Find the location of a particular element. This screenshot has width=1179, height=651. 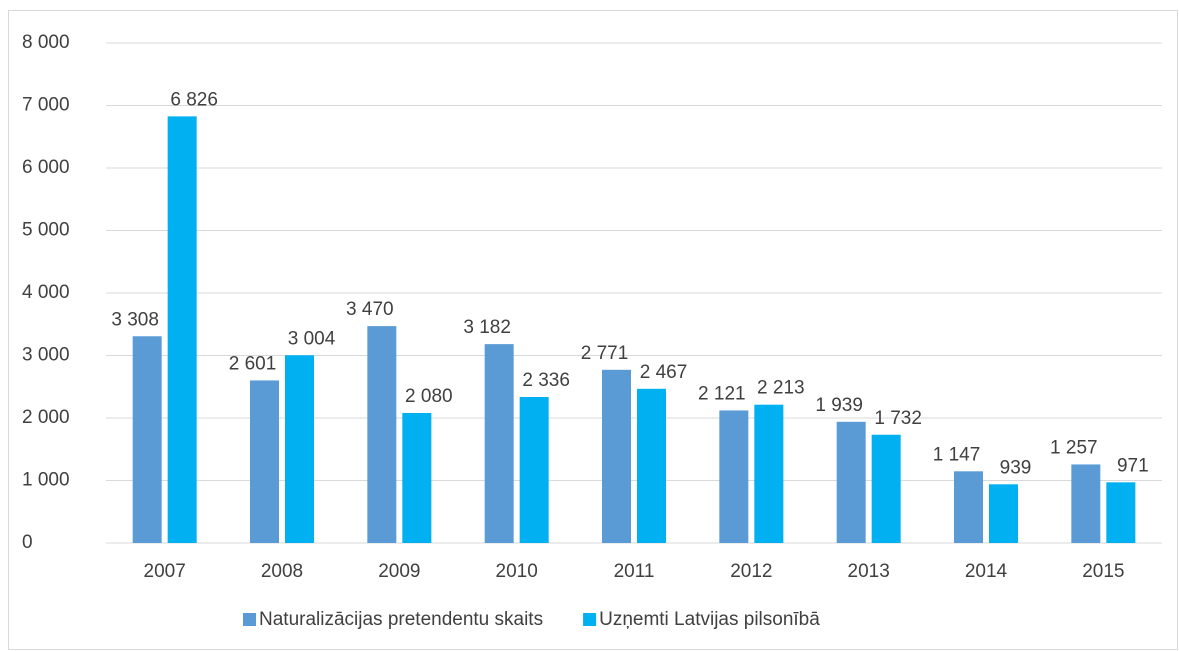

legend-label: Uzņemti Latvijas pilsonībā is located at coordinates (709, 619).